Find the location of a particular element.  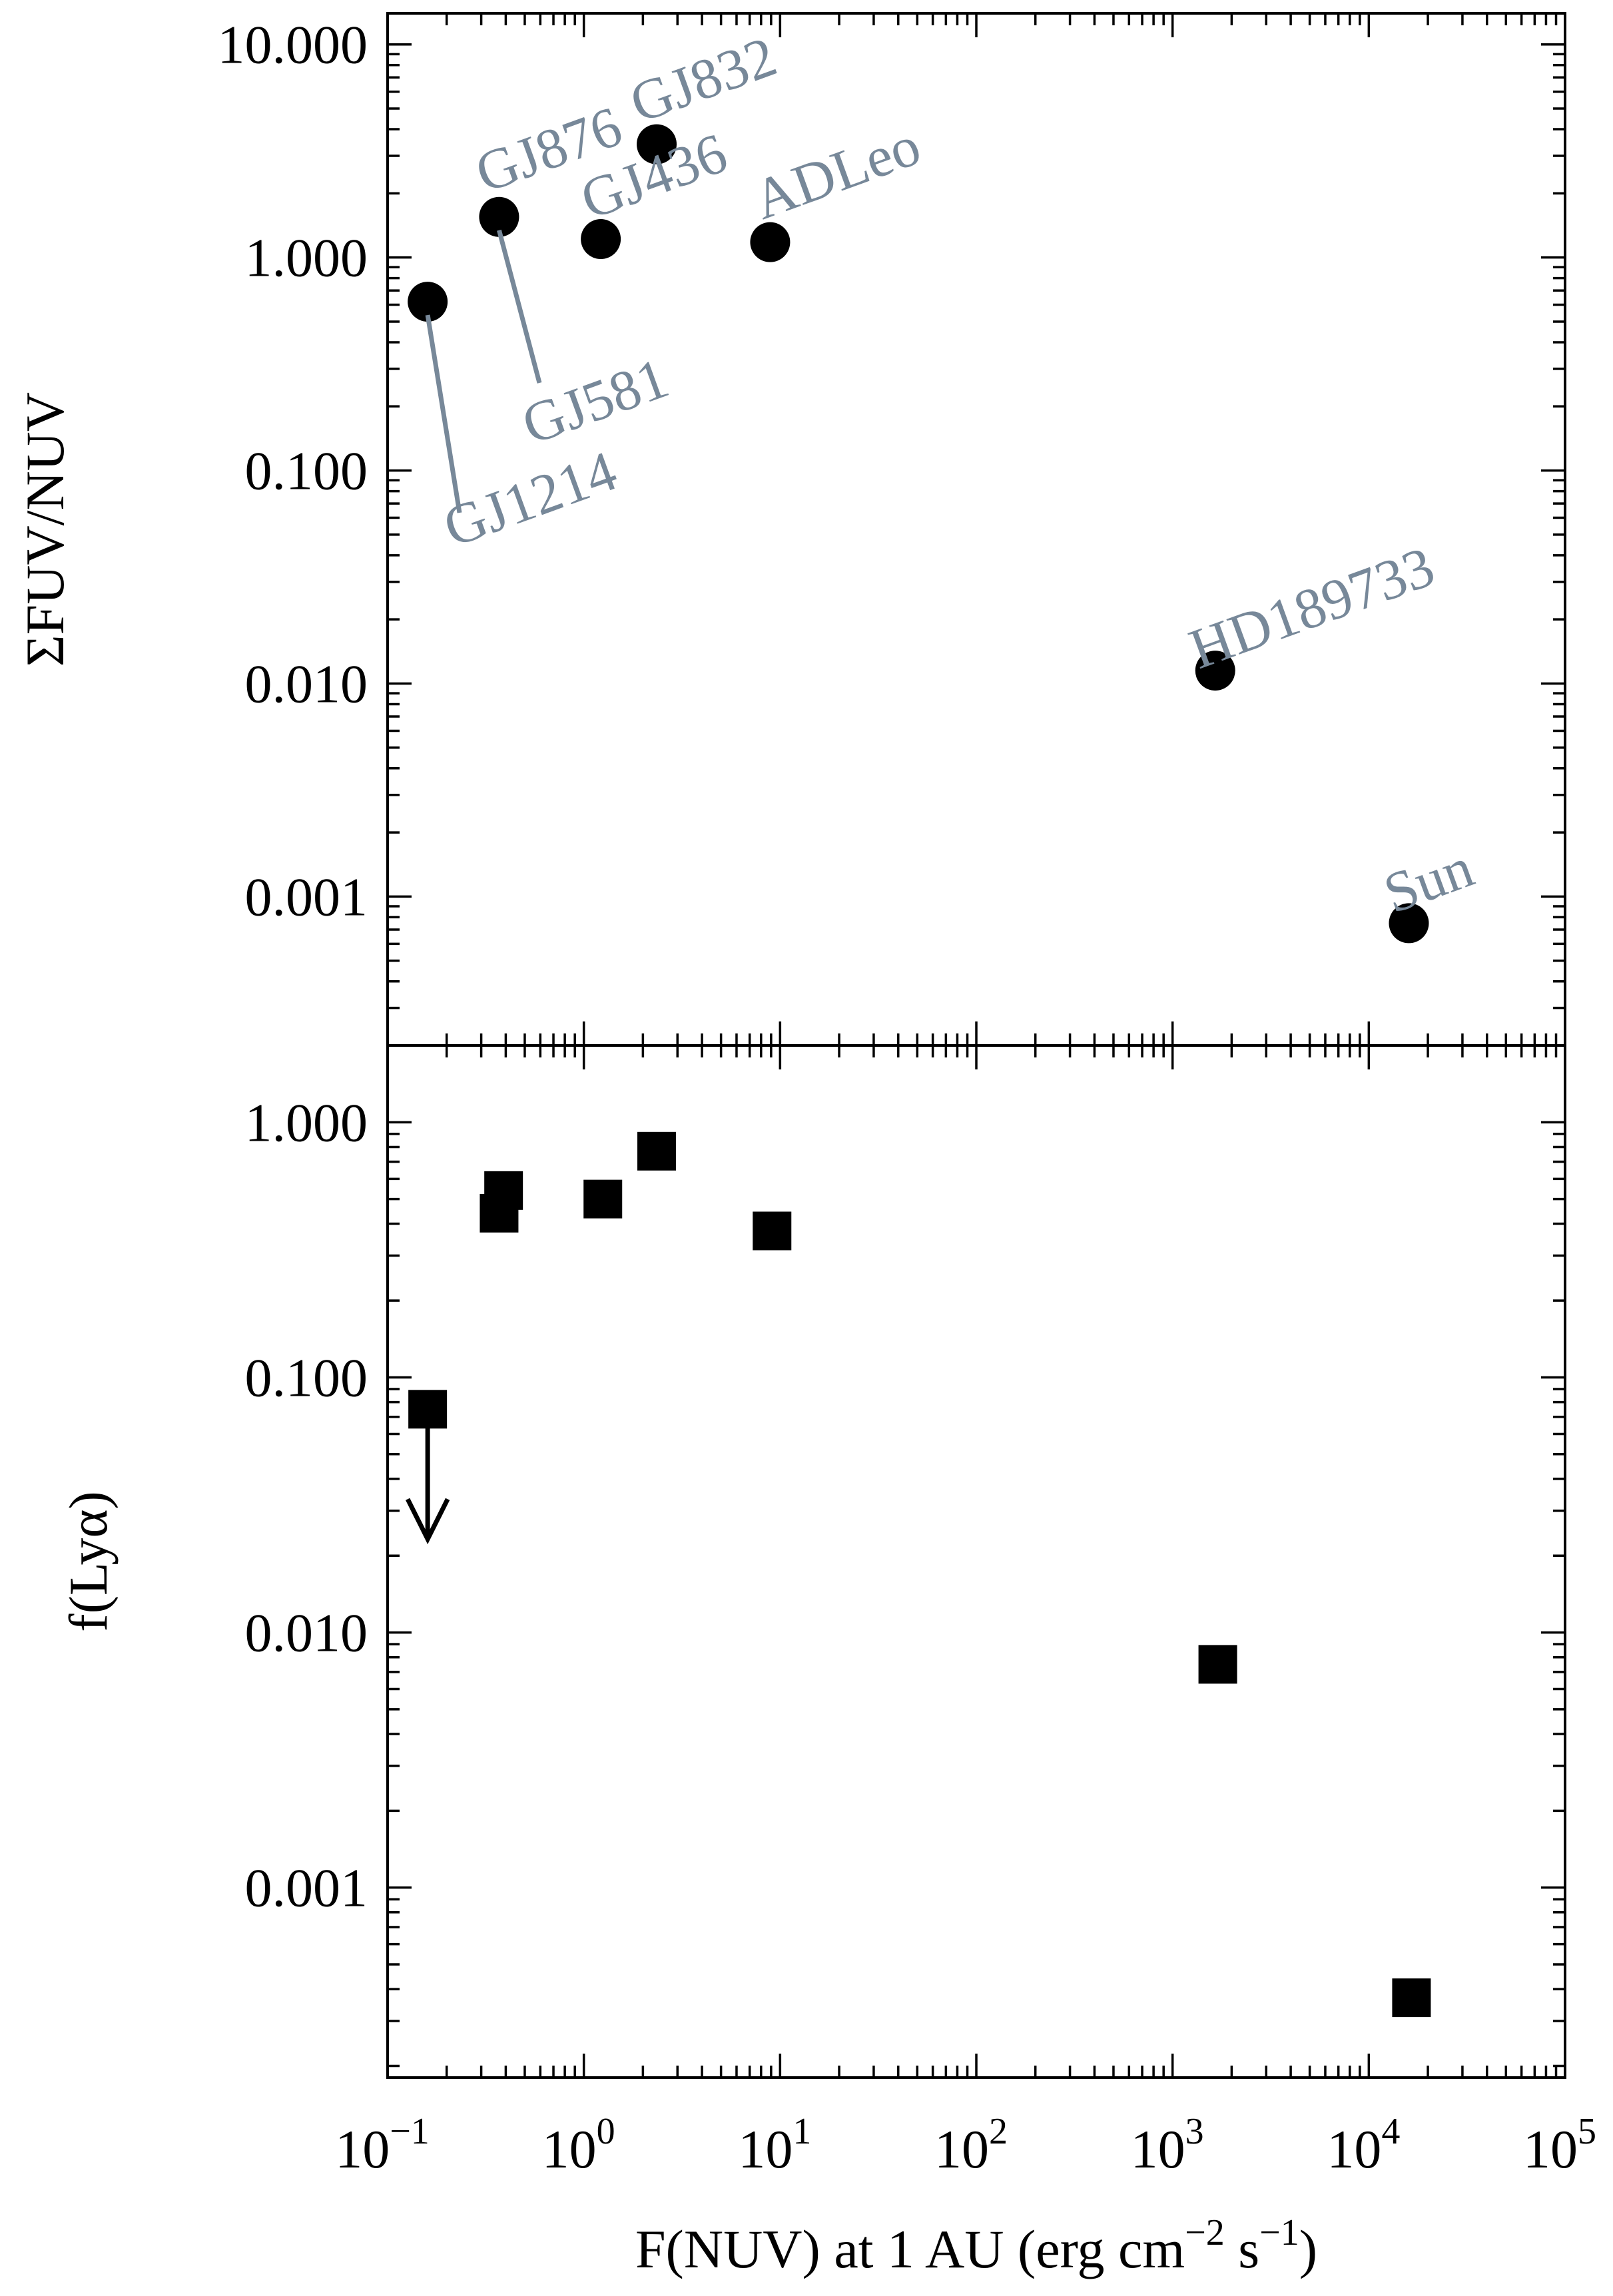

point-label: GJ581 is located at coordinates (596, 402).